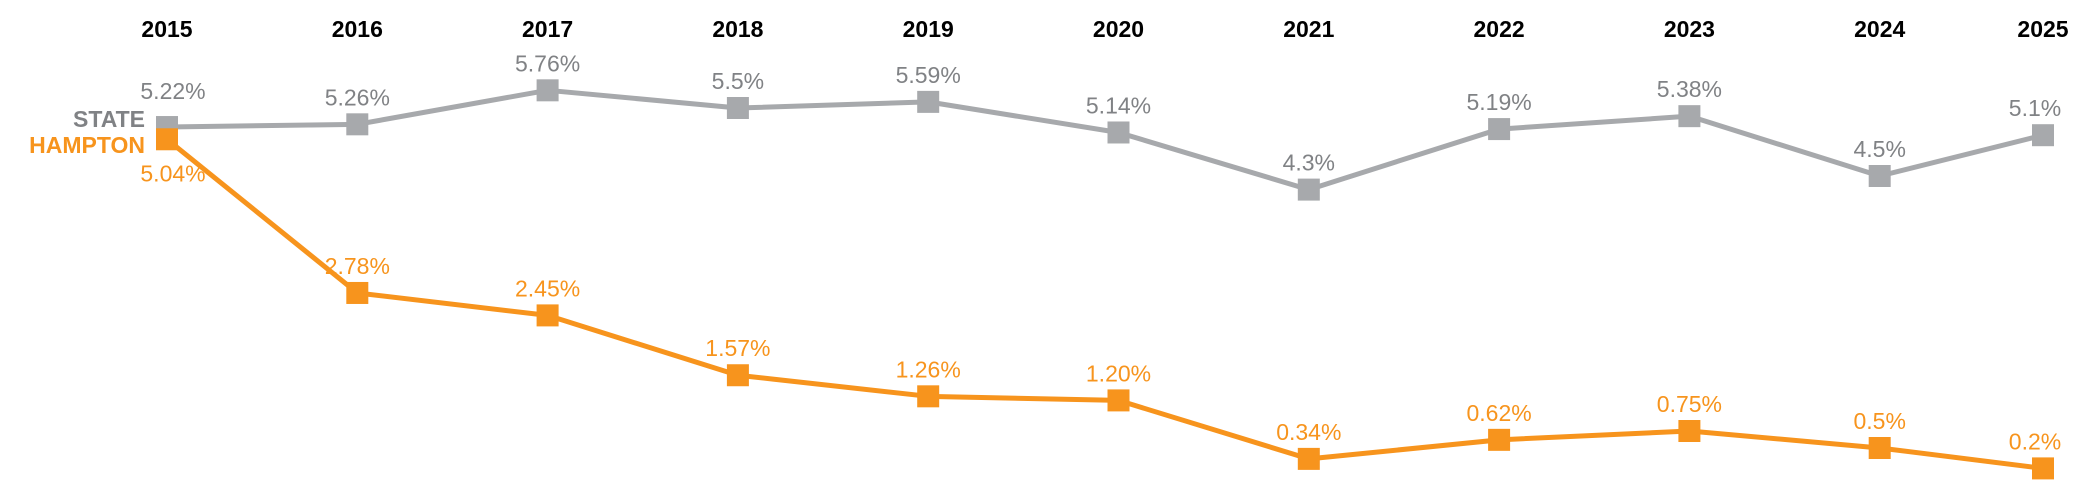  What do you see at coordinates (2042, 29) in the screenshot?
I see `x-tick-label: 2025` at bounding box center [2042, 29].